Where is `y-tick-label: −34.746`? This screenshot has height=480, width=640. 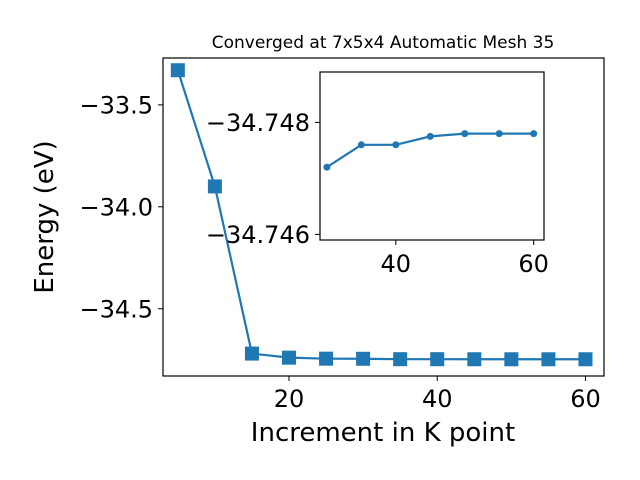 y-tick-label: −34.746 is located at coordinates (258, 235).